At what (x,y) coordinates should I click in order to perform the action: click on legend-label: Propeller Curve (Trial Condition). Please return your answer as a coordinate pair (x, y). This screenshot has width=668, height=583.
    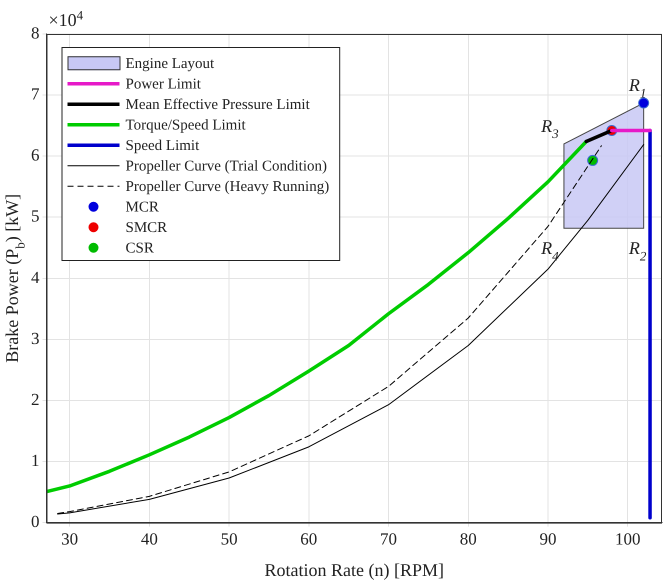
    Looking at the image, I should click on (227, 166).